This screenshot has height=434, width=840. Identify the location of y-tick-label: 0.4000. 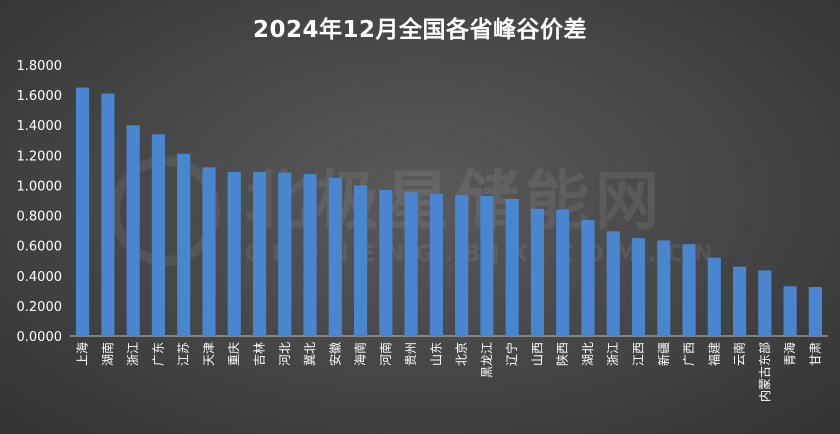
(40, 277).